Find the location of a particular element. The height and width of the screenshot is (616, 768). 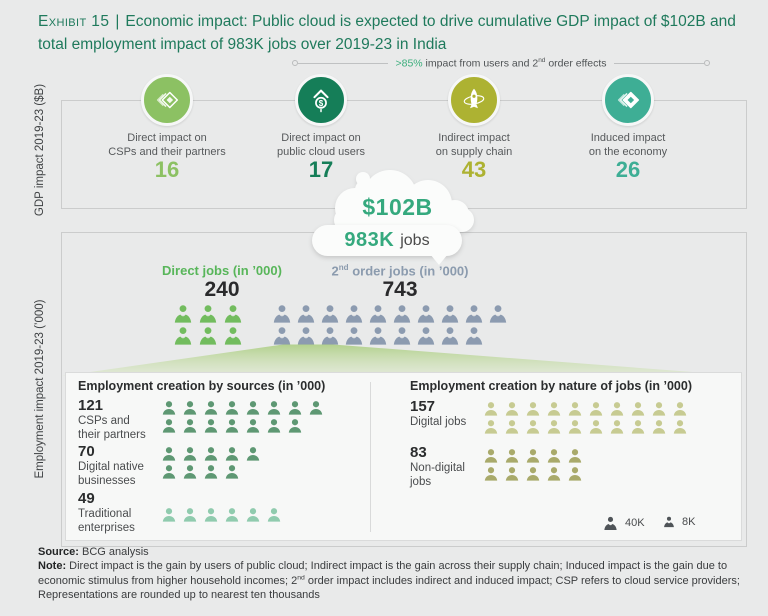

funnel-shape is located at coordinates (403, 360).